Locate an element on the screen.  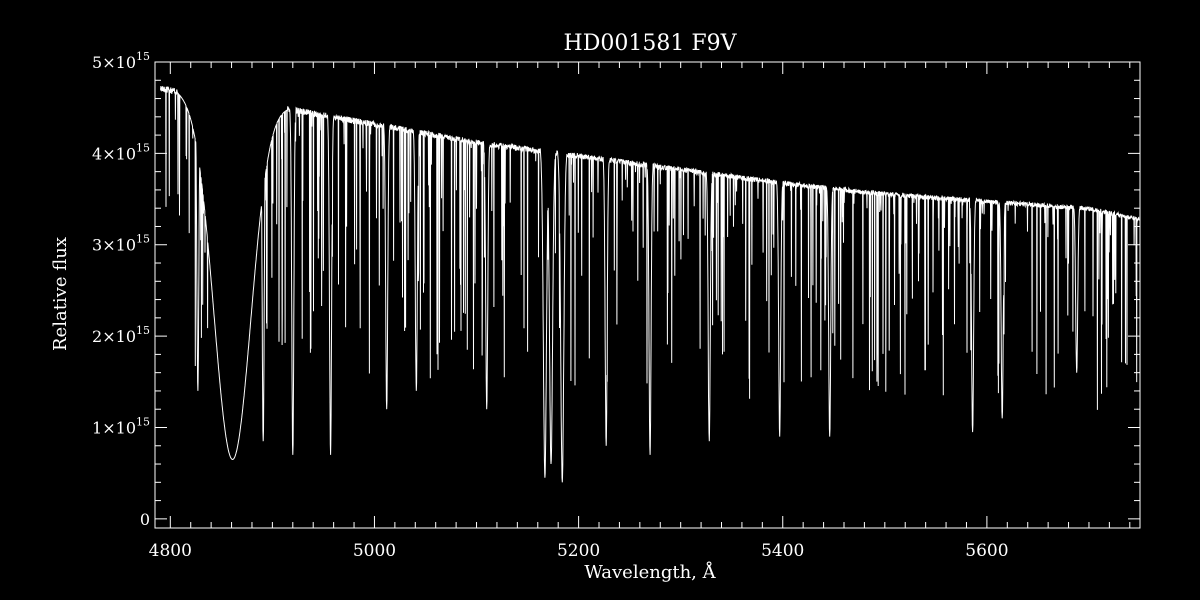
x-tick-label: 5200 is located at coordinates (578, 551).